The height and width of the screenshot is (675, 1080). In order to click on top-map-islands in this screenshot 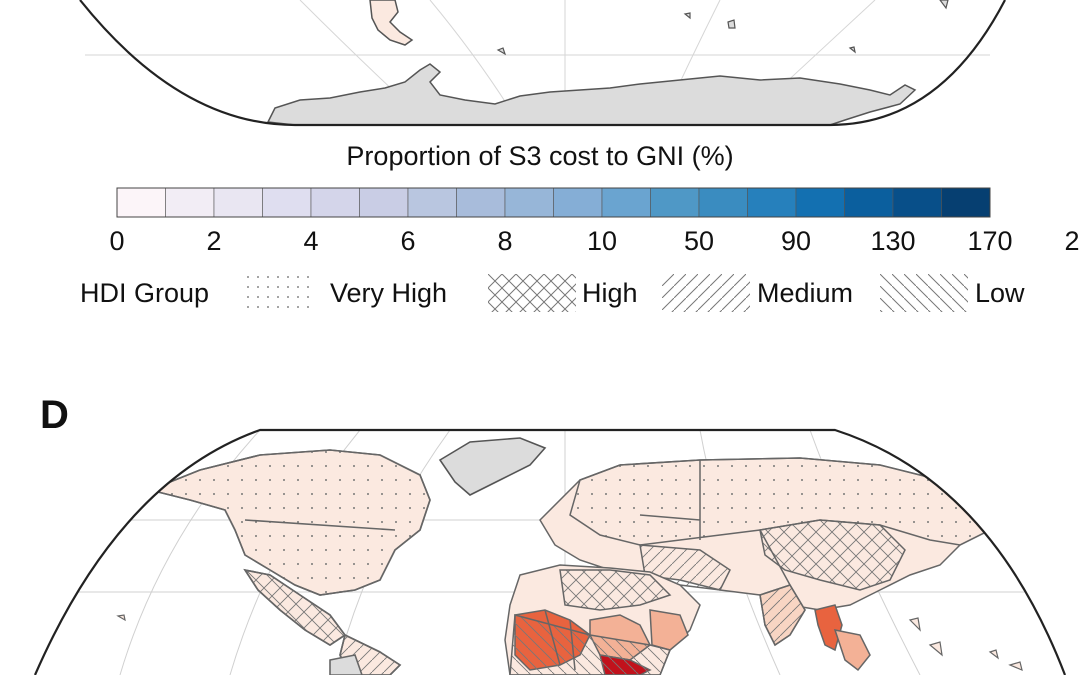, I will do `click(722, 28)`.